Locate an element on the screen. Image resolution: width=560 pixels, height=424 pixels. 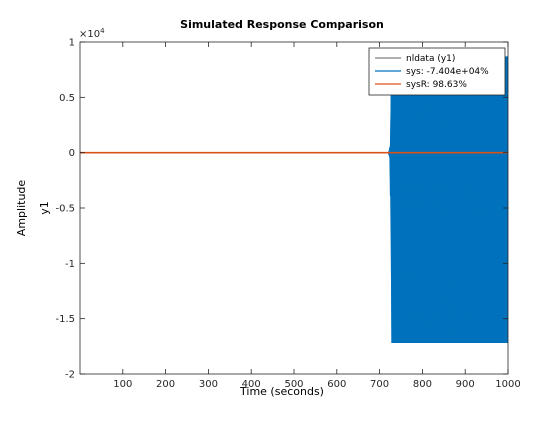
y-axis-label: Amplitude is located at coordinates (21, 208).